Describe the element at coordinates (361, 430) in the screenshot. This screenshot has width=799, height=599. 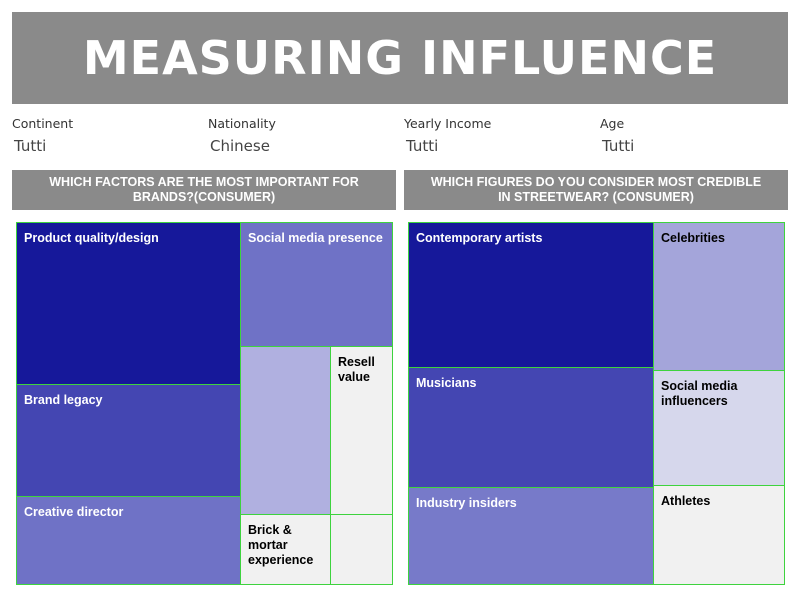
I see `tile-resell-value: Resell value` at that location.